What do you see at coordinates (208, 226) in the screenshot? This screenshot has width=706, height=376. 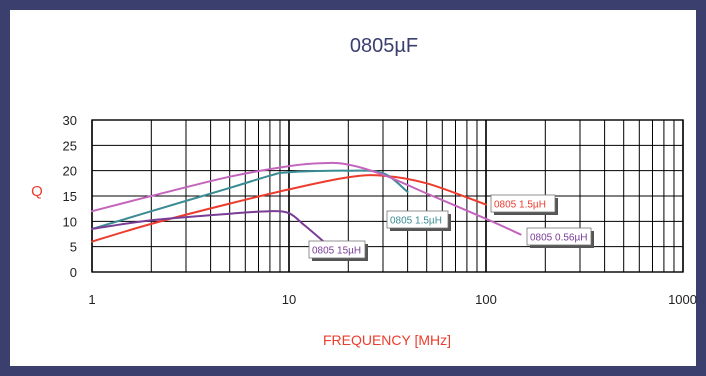 I see `series-line-purple-15uh` at bounding box center [208, 226].